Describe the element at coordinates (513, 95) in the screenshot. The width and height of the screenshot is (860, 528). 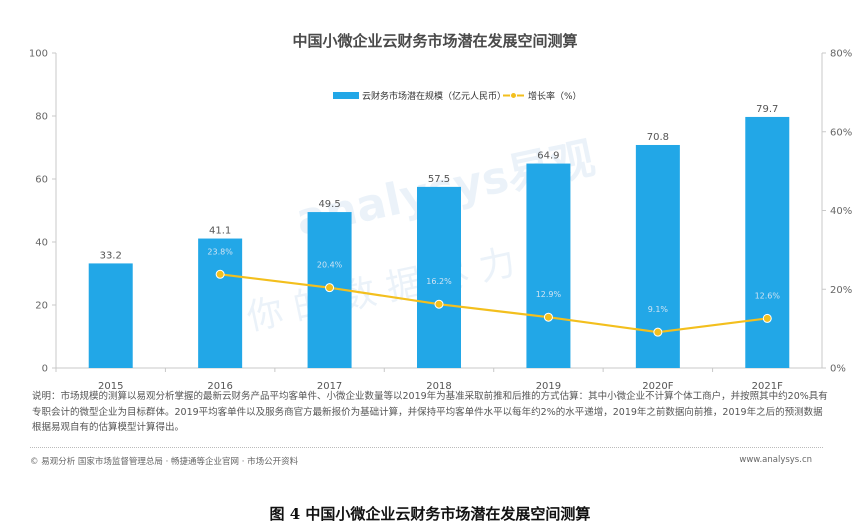
I see `legend-line-marker` at that location.